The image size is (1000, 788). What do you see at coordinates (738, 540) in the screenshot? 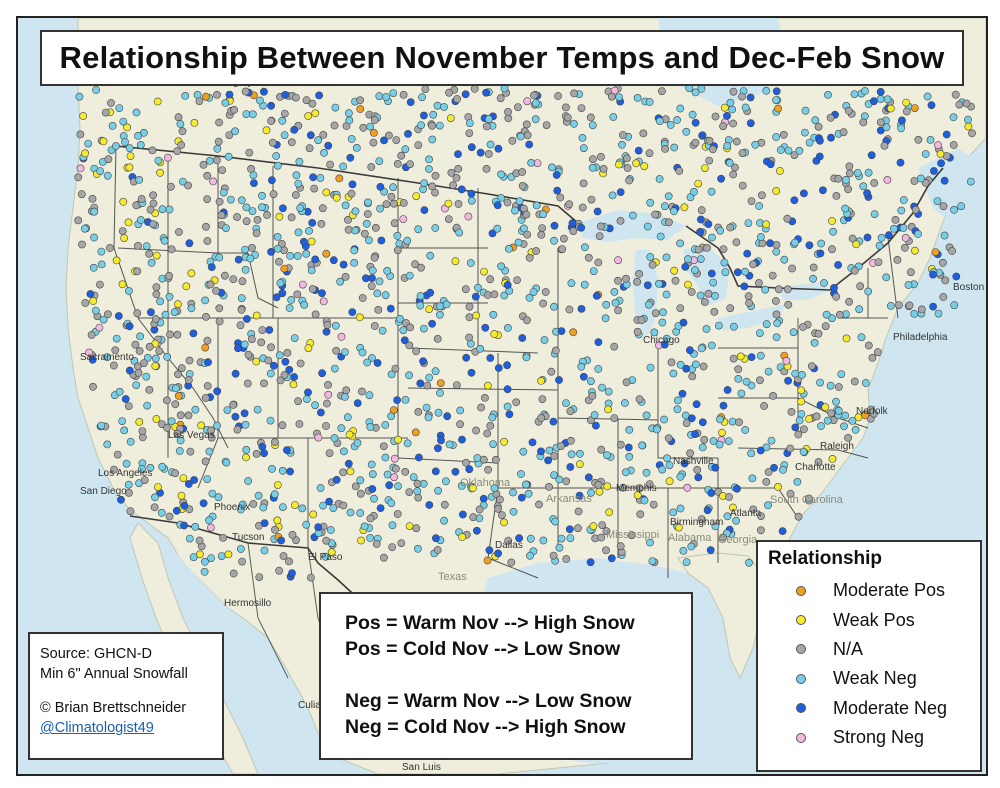
I see `state-label-georgia: Georgia` at bounding box center [738, 540].